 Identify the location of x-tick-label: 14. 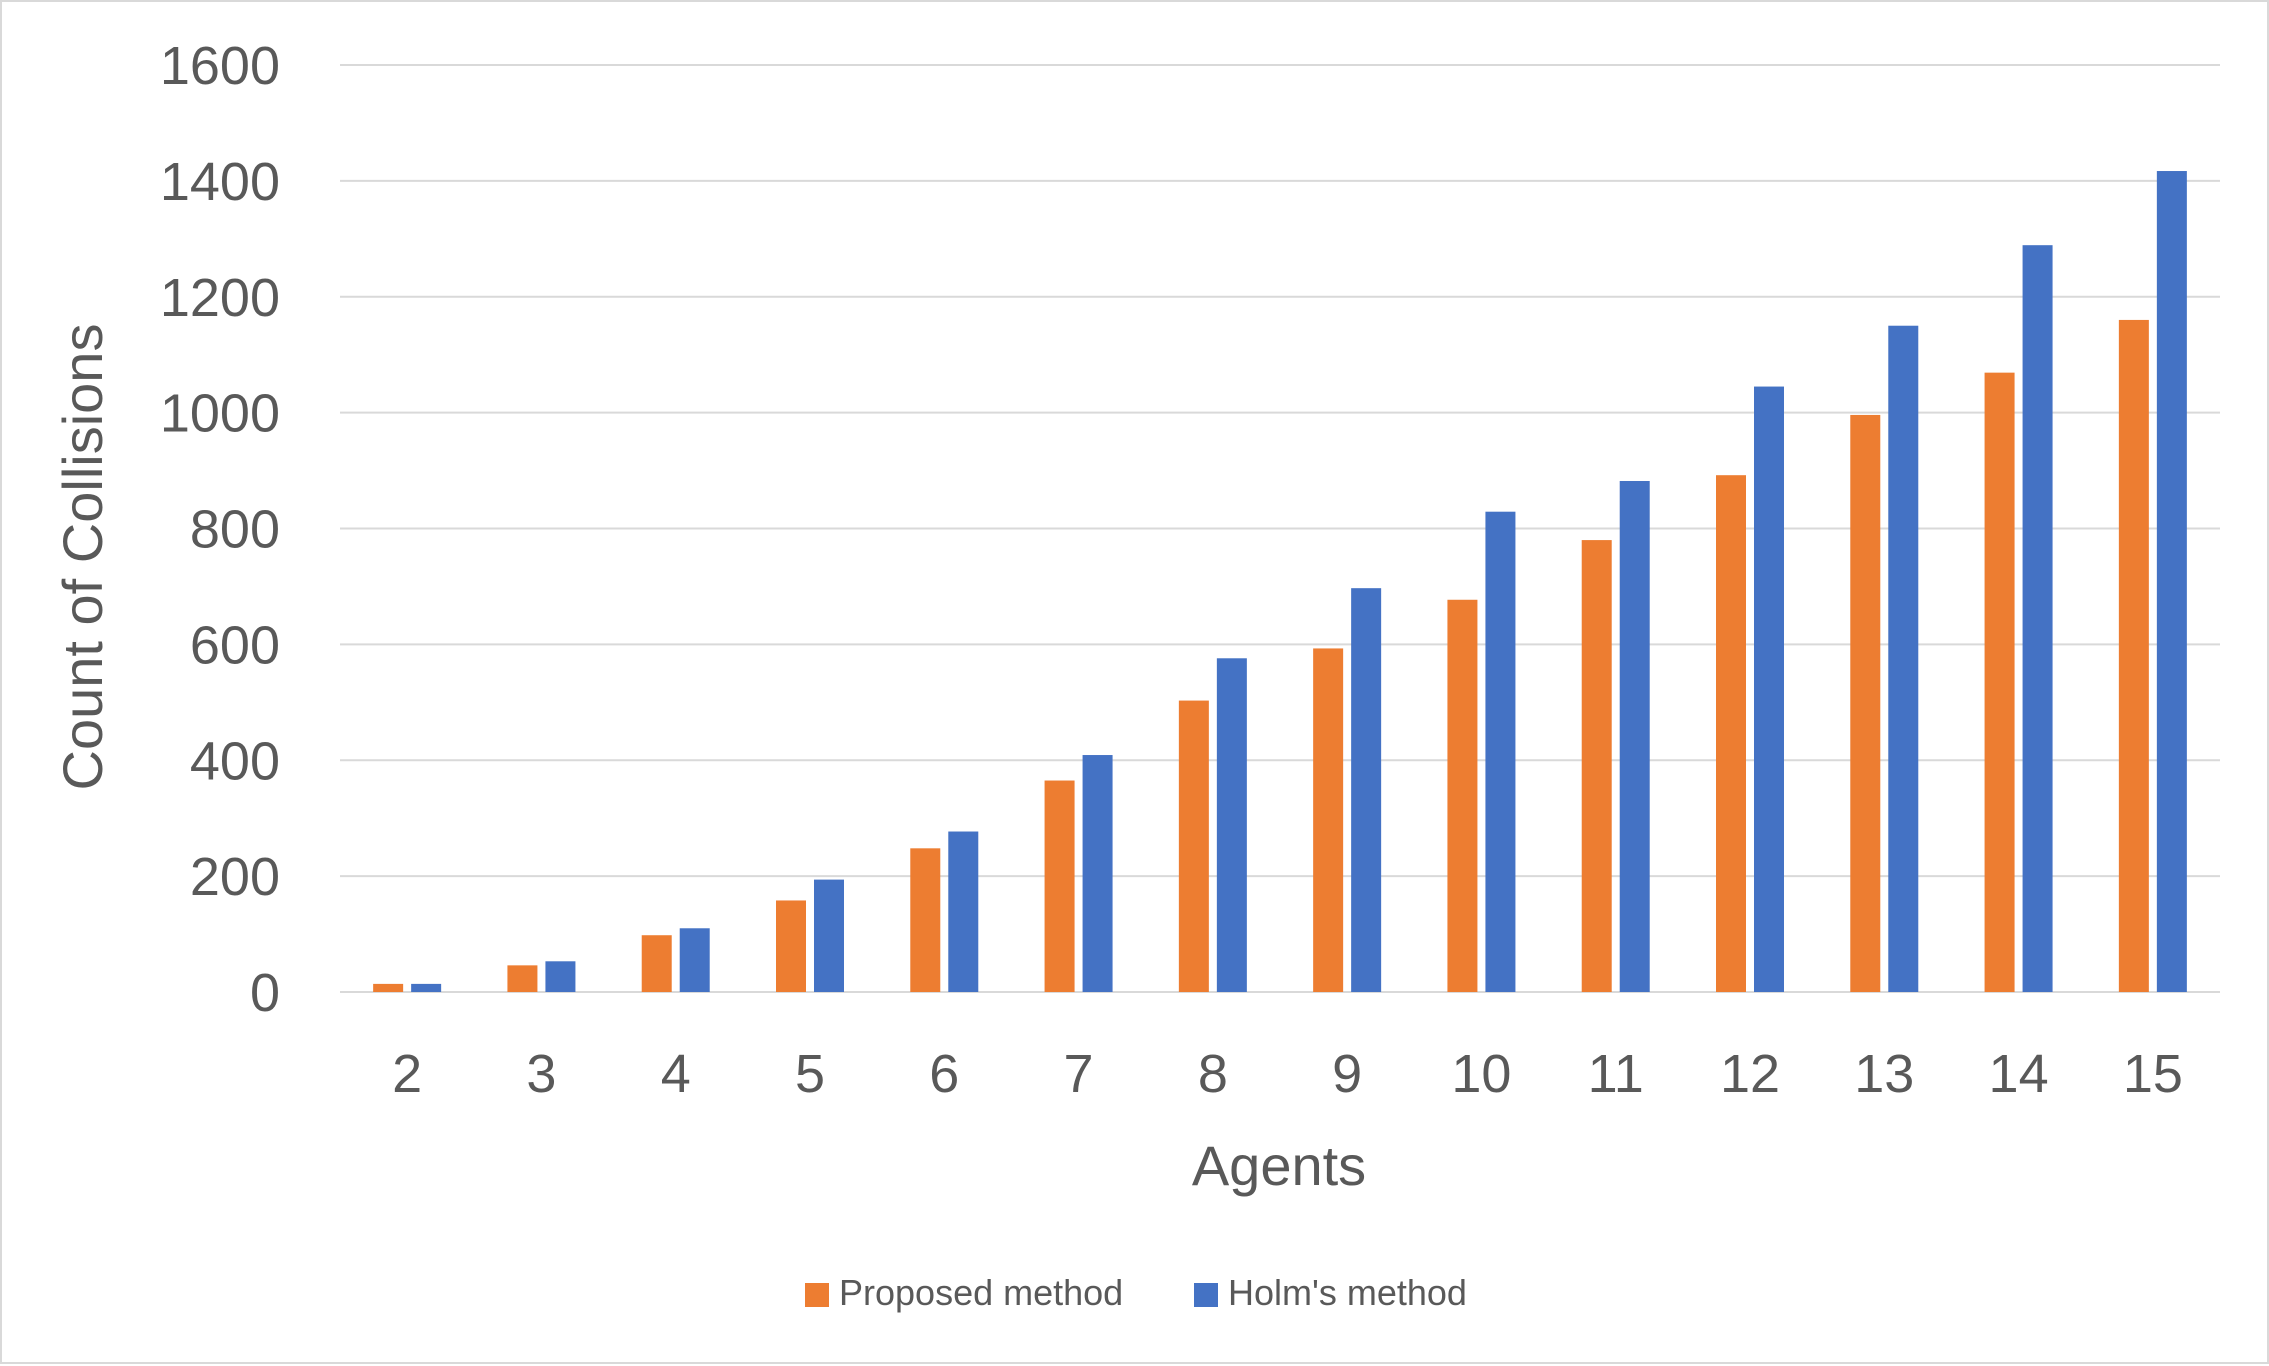
(2019, 1074).